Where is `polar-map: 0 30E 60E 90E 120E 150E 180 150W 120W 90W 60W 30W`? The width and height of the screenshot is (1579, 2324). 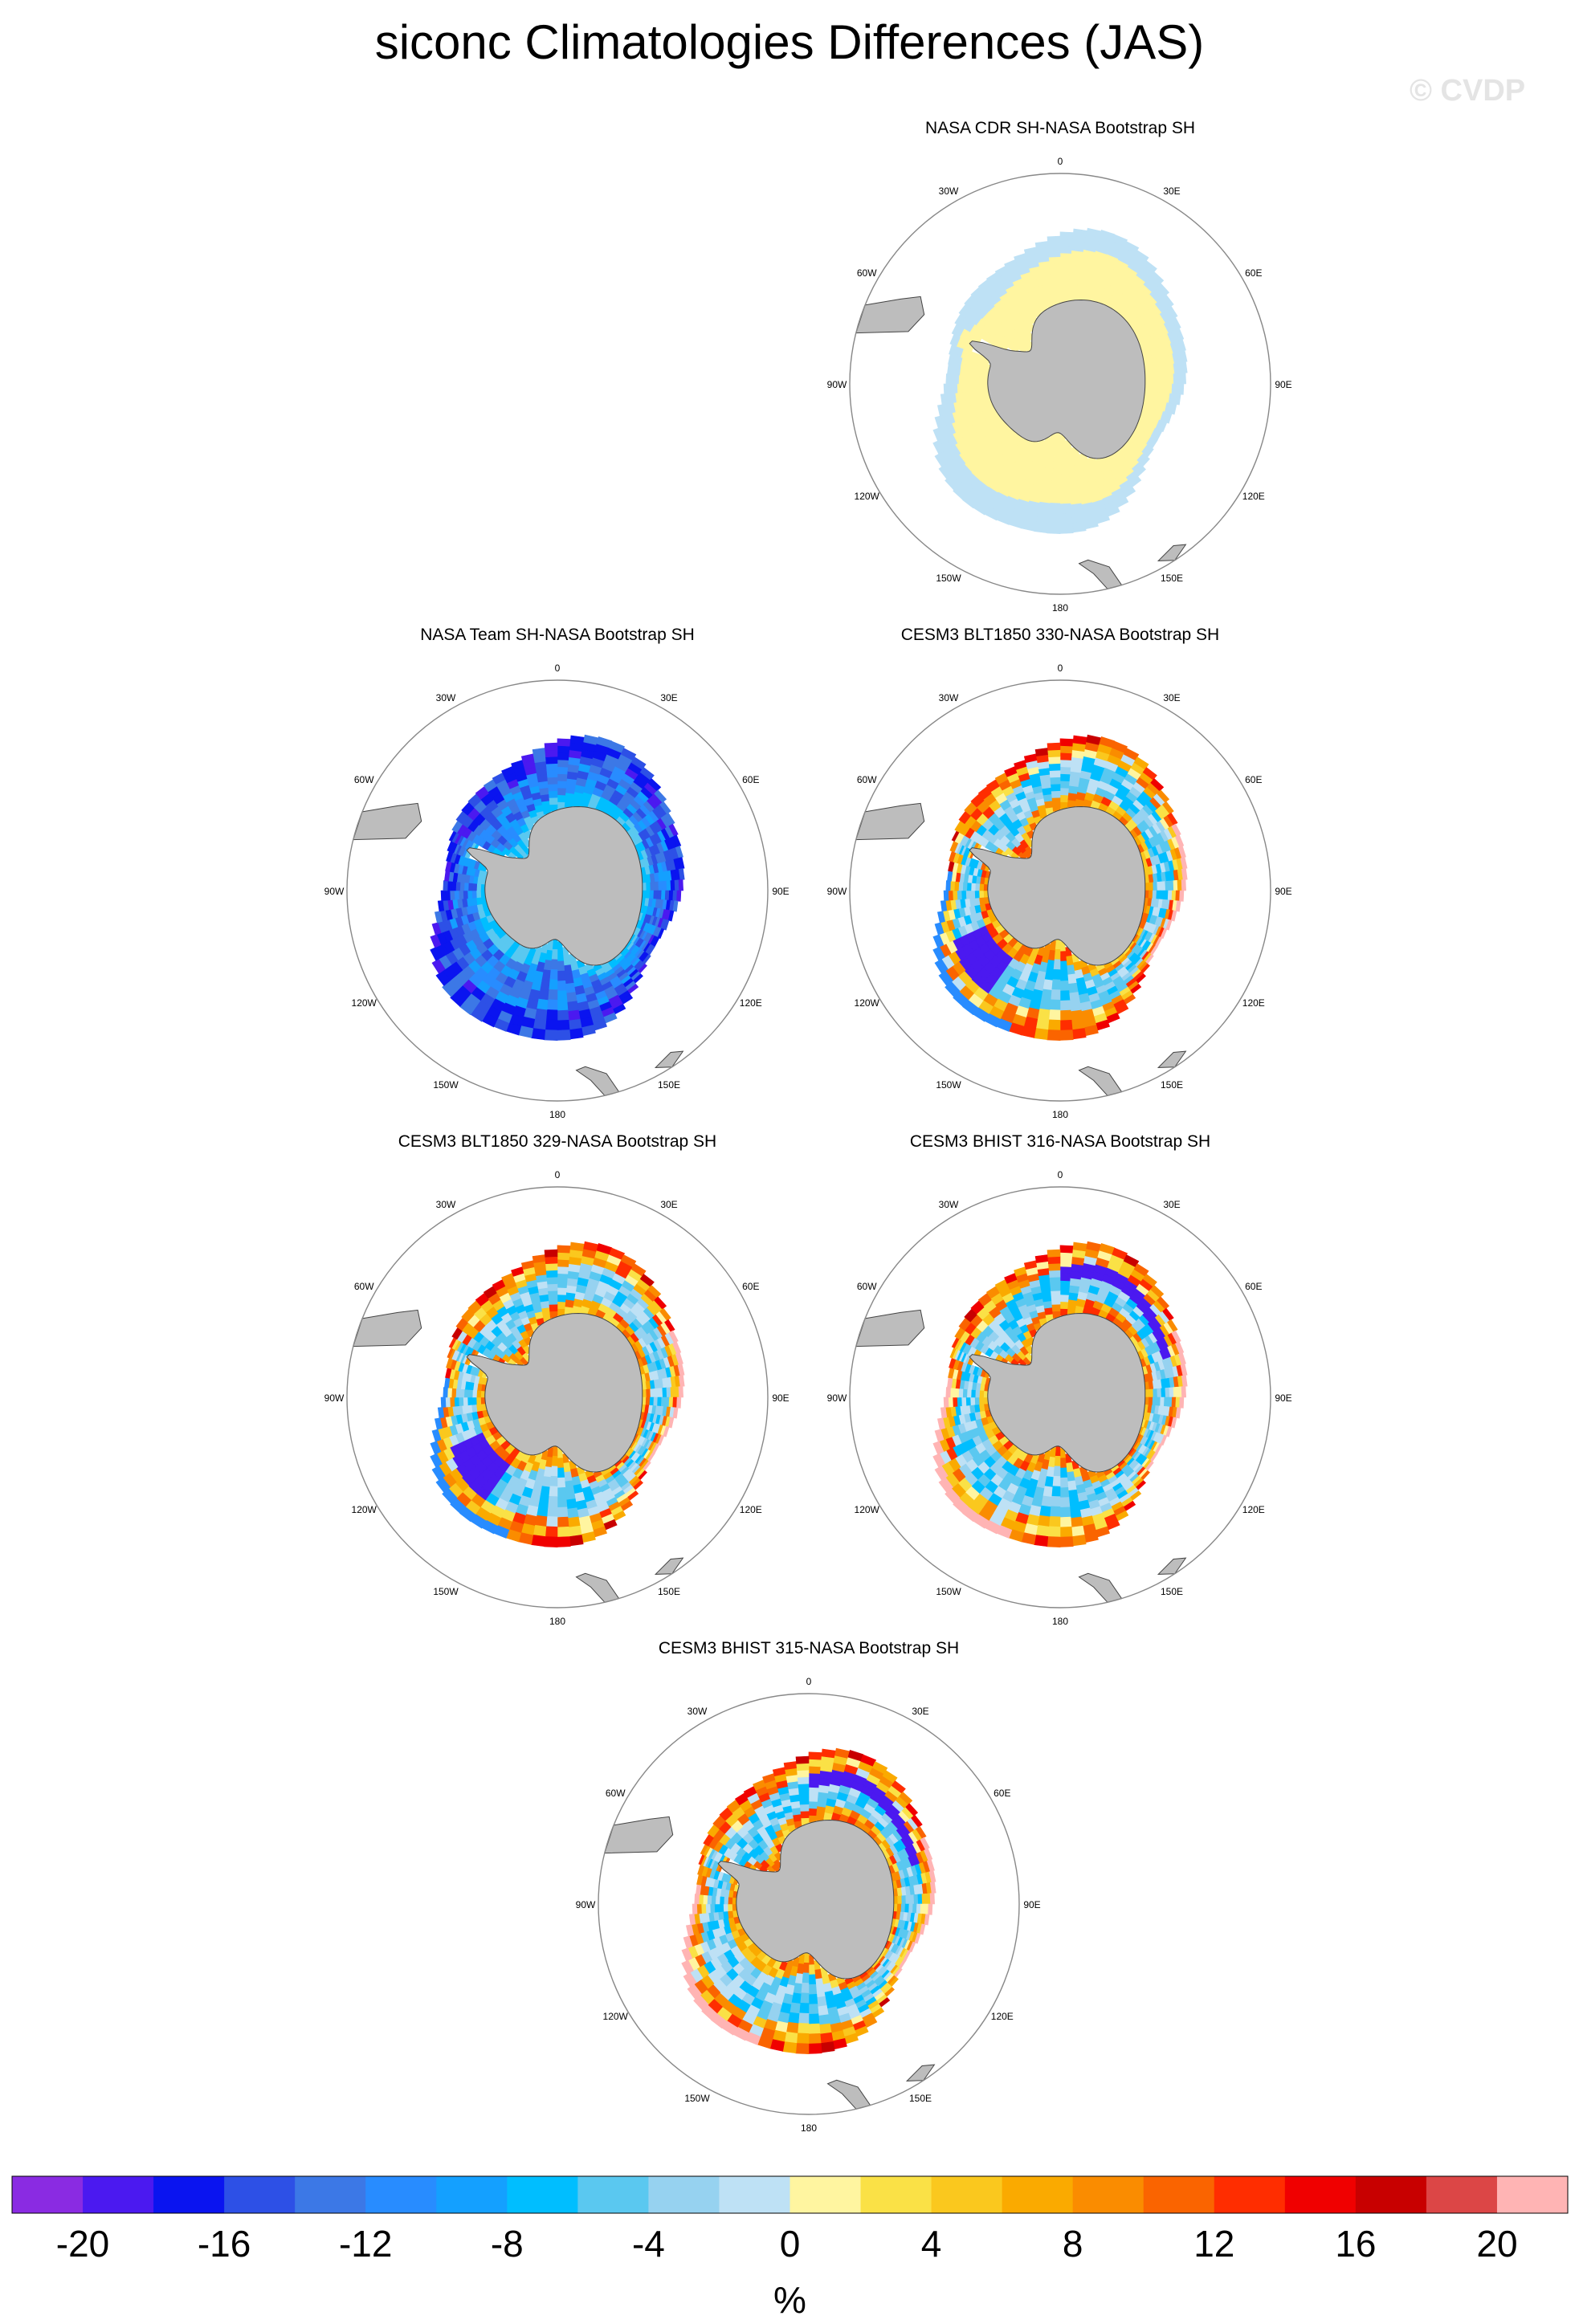 polar-map: 0 30E 60E 90E 120E 150E 180 150W 120W 90W 60W 30W is located at coordinates (557, 892).